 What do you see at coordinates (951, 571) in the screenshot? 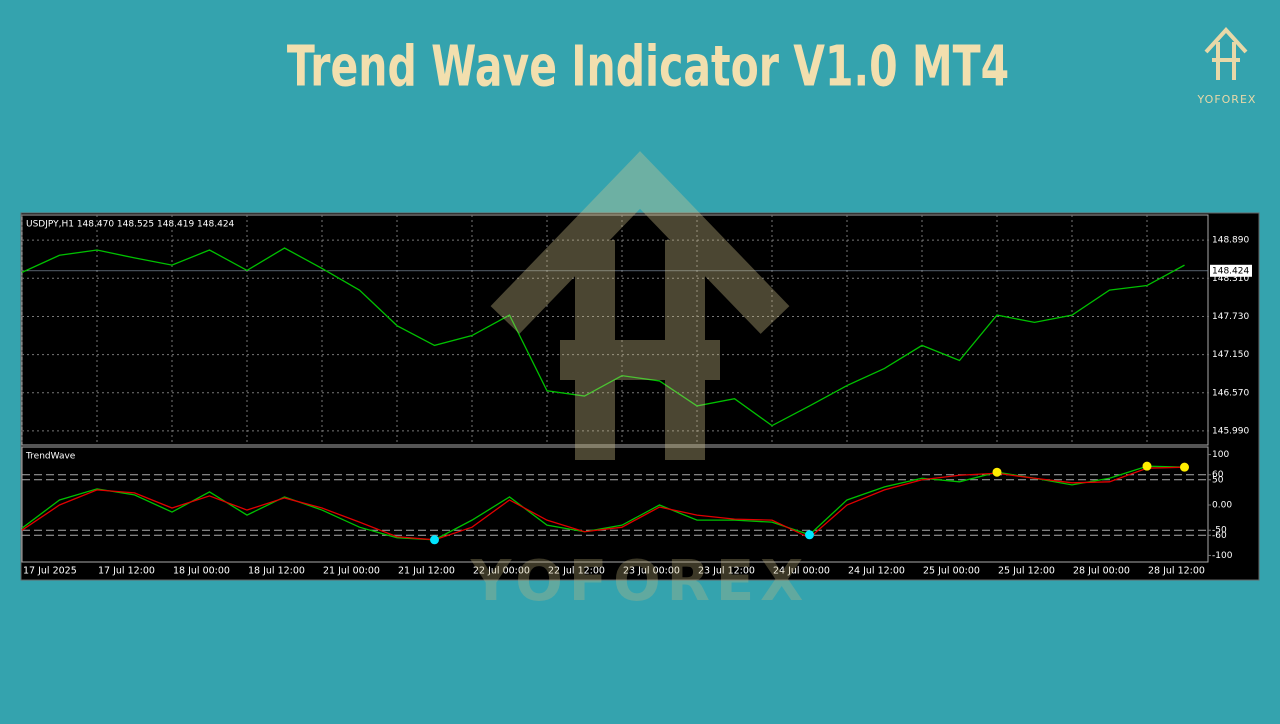
I see `x-tick-label: 25 Jul 00:00` at bounding box center [951, 571].